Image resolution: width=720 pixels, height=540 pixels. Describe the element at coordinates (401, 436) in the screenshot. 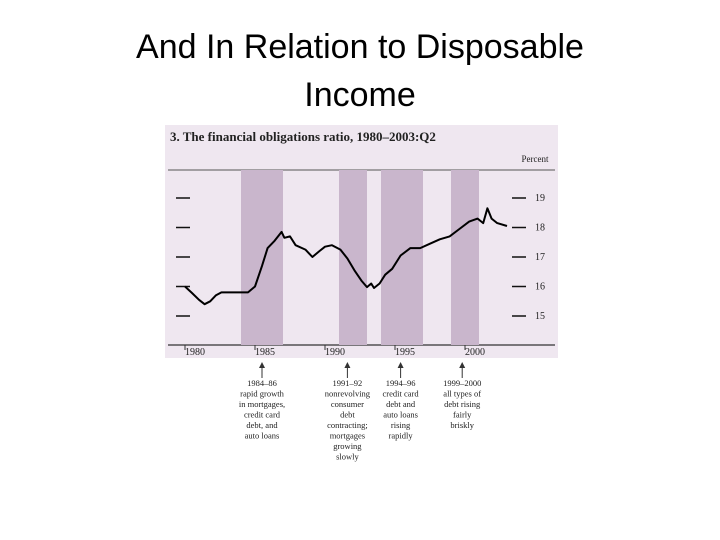

I see `annotation-text: rapidly` at that location.